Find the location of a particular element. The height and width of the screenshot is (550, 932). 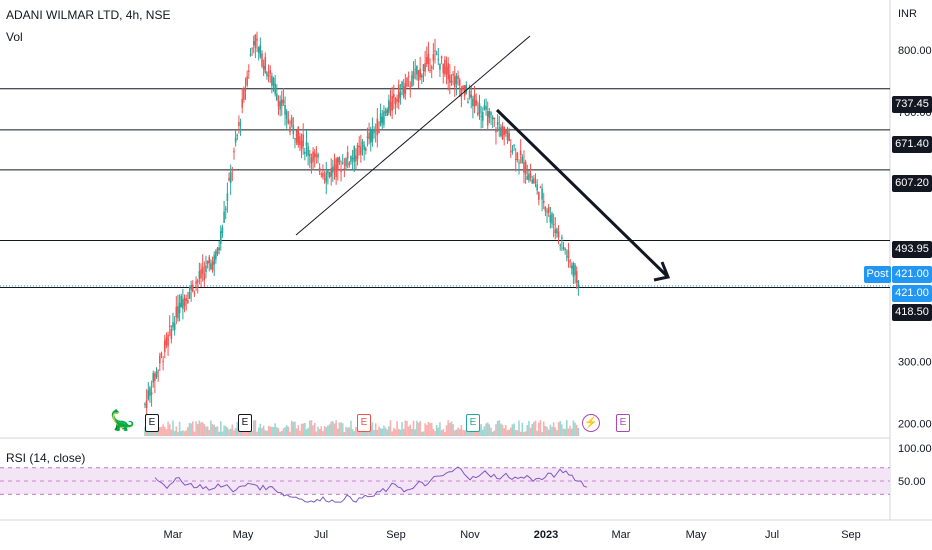

time-tick-label: May is located at coordinates (243, 535).